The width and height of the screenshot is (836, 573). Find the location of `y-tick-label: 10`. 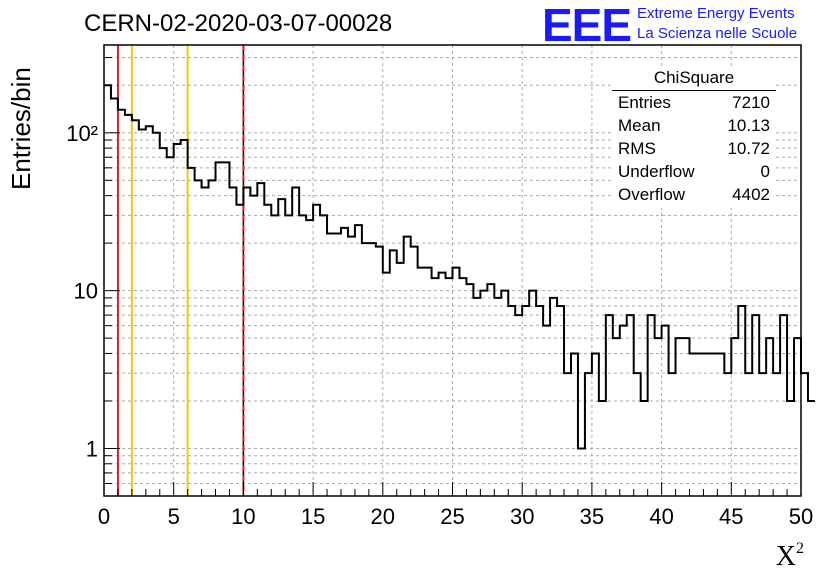

y-tick-label: 10 is located at coordinates (86, 291).